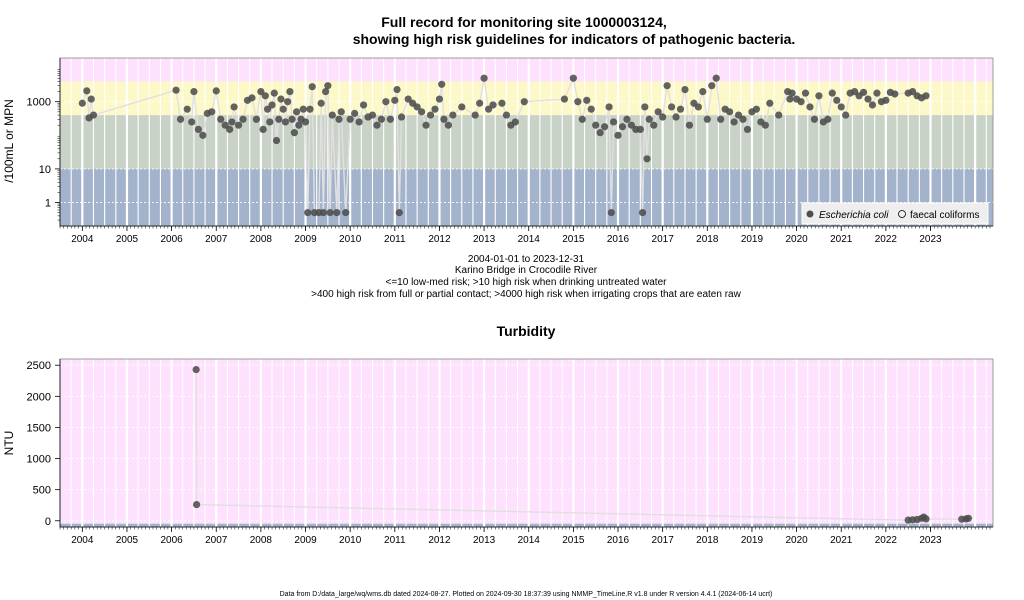  Describe the element at coordinates (39, 366) in the screenshot. I see `y-tick-label-2500: 2500` at that location.